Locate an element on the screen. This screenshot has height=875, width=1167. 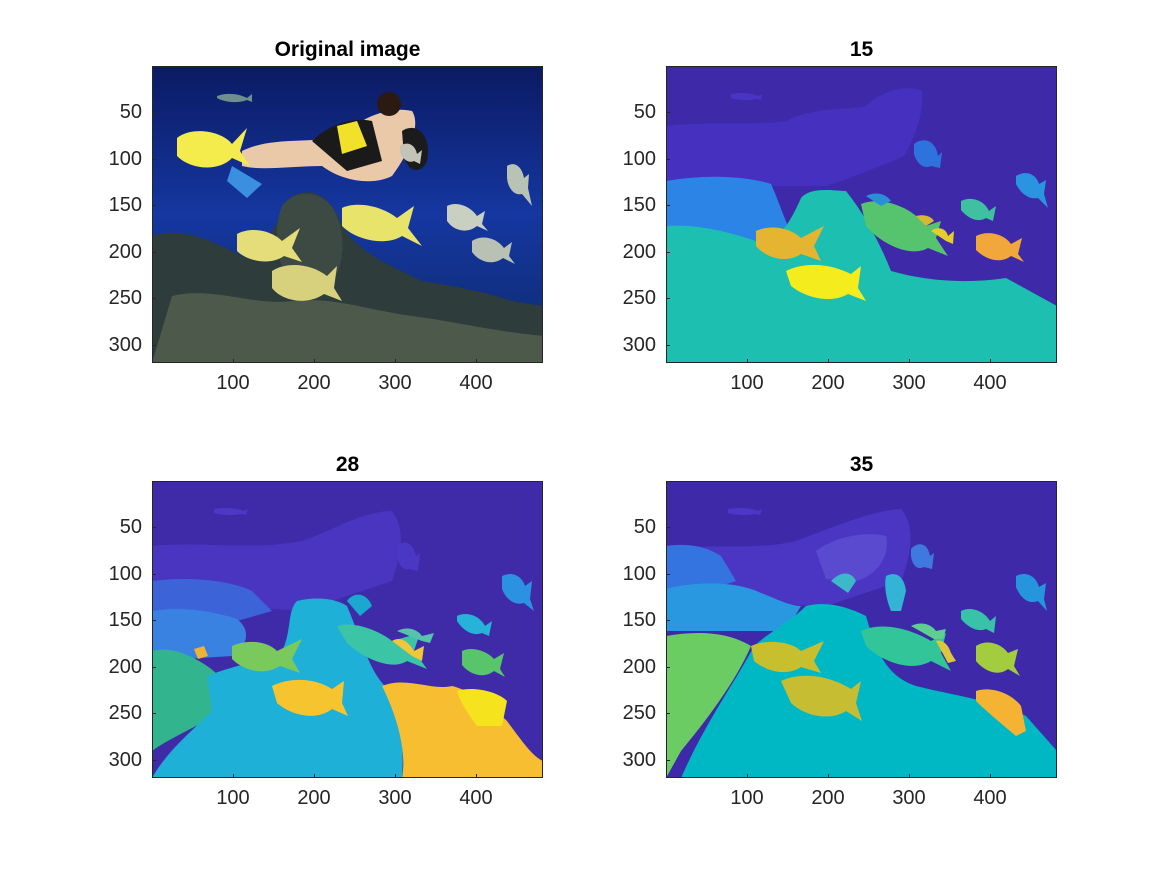
panel-title: Original image is located at coordinates (347, 49).